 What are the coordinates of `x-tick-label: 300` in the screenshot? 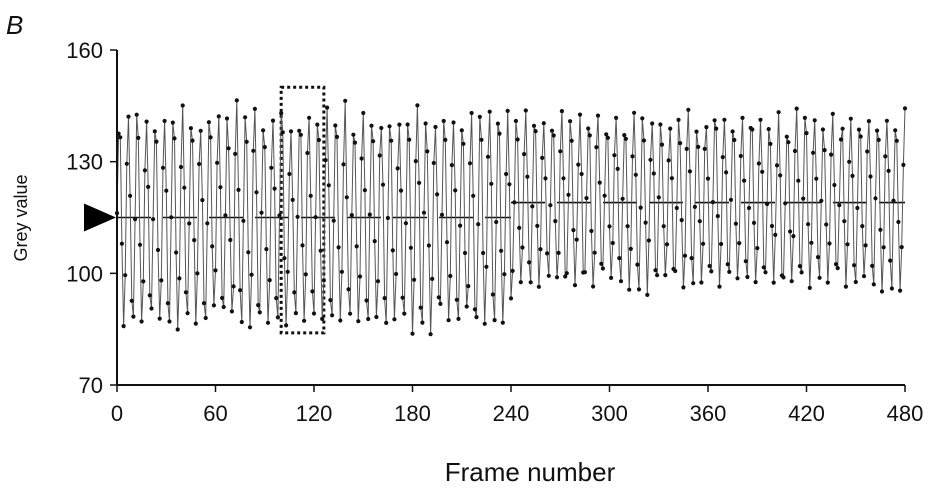 It's located at (609, 413).